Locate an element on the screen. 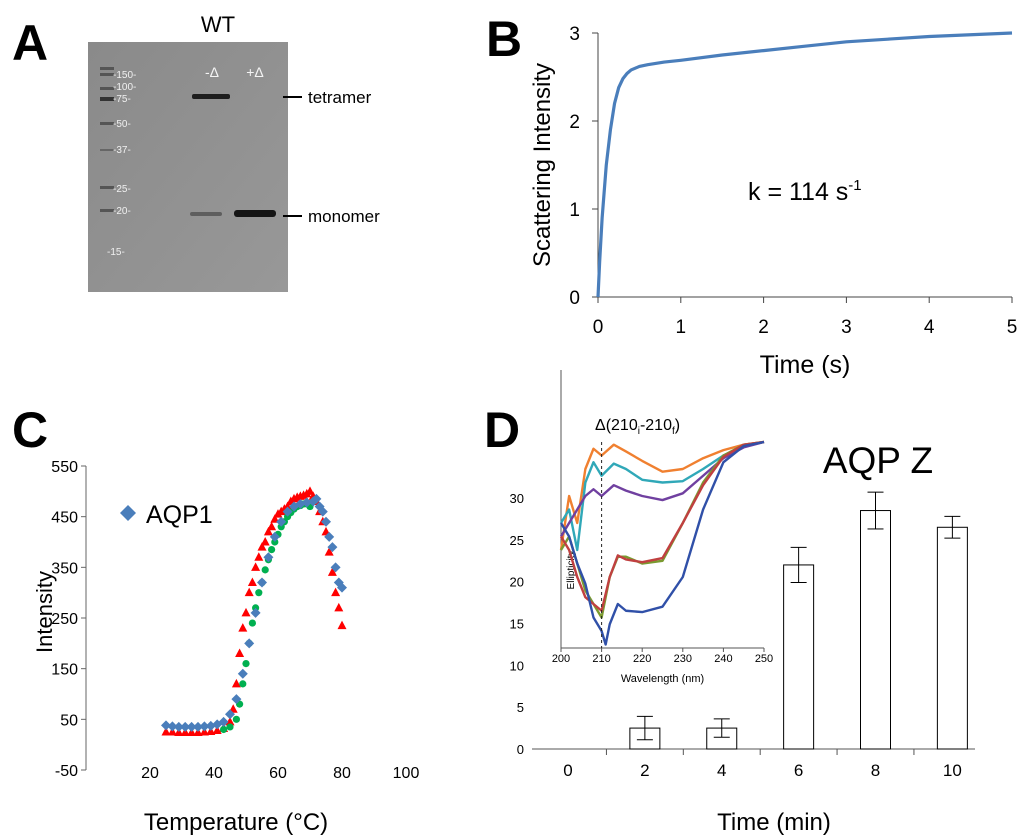 The height and width of the screenshot is (838, 1024). inset-series-blue is located at coordinates (662, 543).